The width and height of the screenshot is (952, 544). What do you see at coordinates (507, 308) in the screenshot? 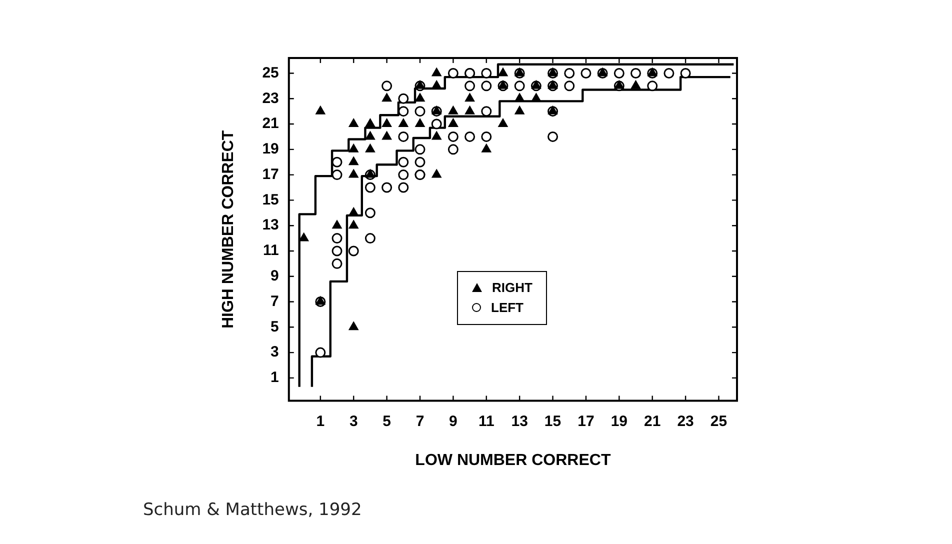
I see `legend-label: LEFT` at bounding box center [507, 308].